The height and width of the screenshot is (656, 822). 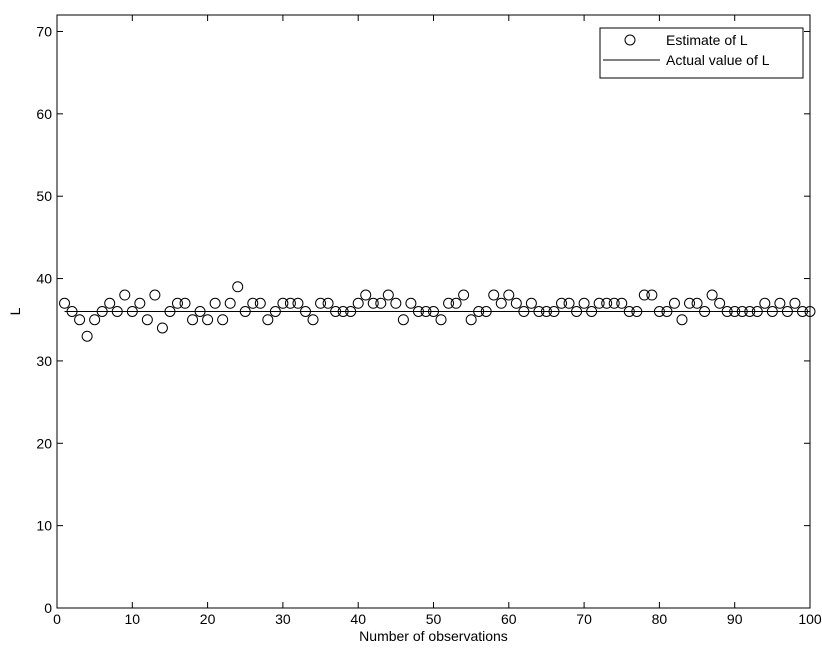 What do you see at coordinates (707, 40) in the screenshot?
I see `legend-label-estimate: Estimate of L` at bounding box center [707, 40].